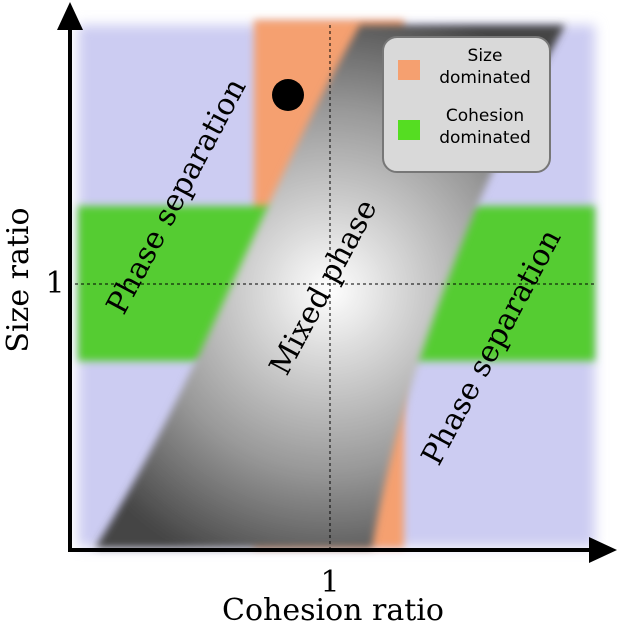 The height and width of the screenshot is (624, 617). Describe the element at coordinates (54, 283) in the screenshot. I see `y-tick-label: 1` at that location.